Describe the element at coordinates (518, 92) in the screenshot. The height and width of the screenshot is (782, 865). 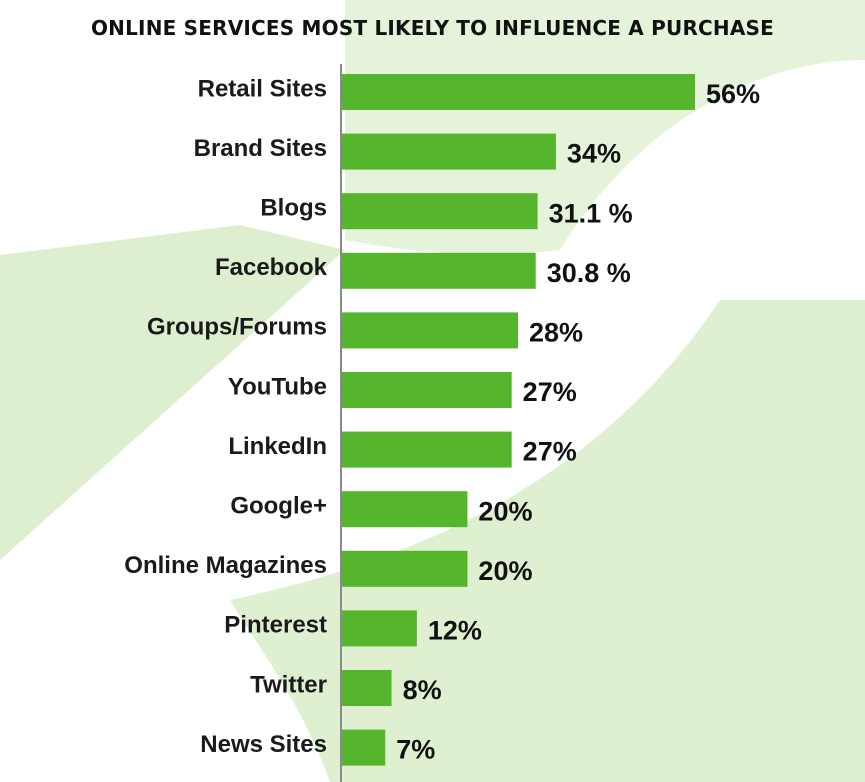
I see `bar-retail-sites` at that location.